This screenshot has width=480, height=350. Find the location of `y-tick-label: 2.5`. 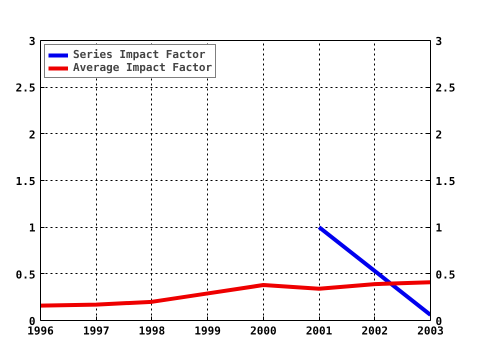

y-tick-label: 2.5 is located at coordinates (26, 88).